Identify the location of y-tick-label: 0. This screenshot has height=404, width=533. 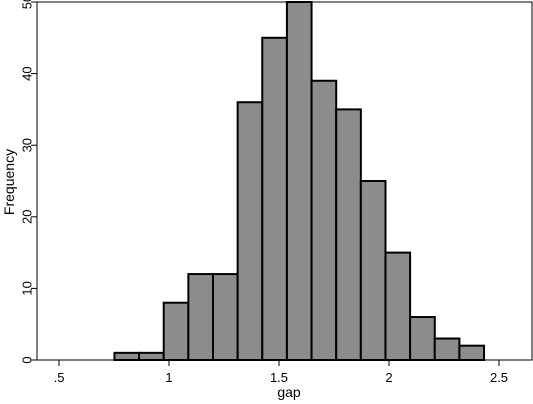
(27, 359).